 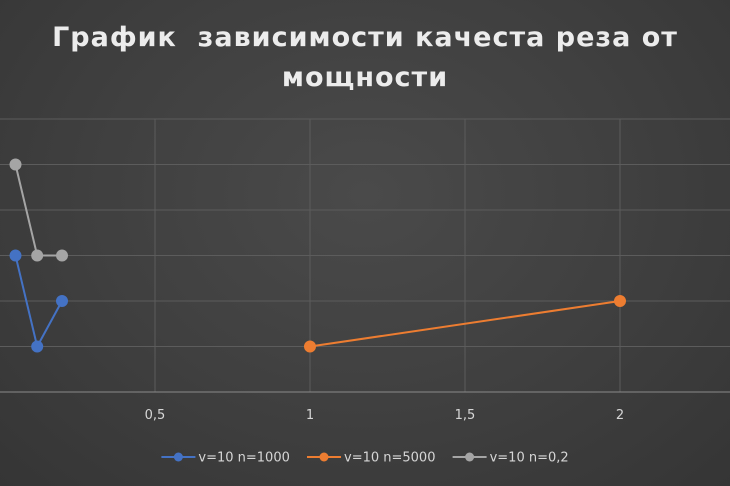 What do you see at coordinates (243, 458) in the screenshot?
I see `legend-label: v=10 n=1000` at bounding box center [243, 458].